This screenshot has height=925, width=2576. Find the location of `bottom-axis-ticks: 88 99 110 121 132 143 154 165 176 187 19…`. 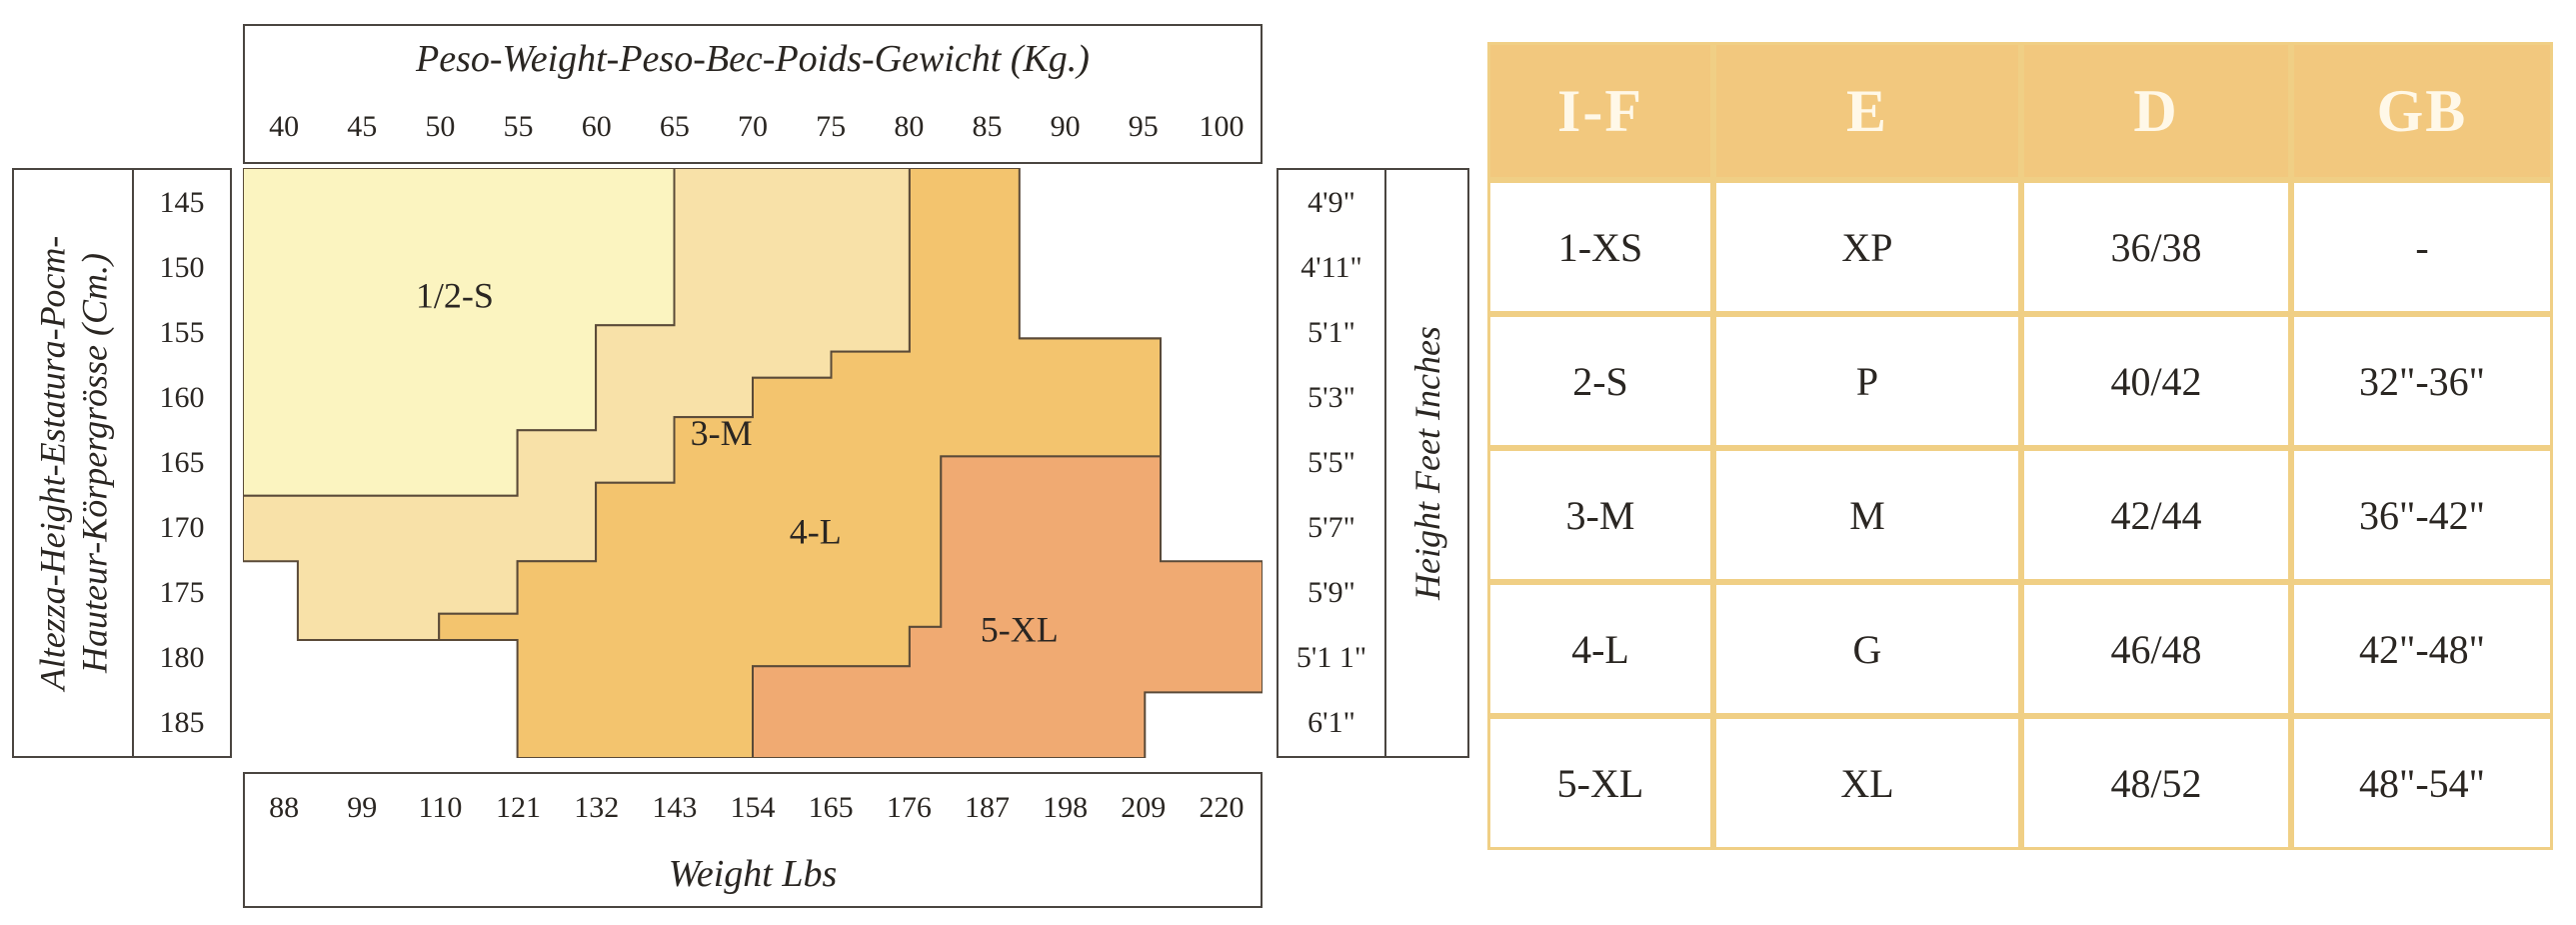

bottom-axis-ticks: 88 99 110 121 132 143 154 165 176 187 19… is located at coordinates (753, 808).